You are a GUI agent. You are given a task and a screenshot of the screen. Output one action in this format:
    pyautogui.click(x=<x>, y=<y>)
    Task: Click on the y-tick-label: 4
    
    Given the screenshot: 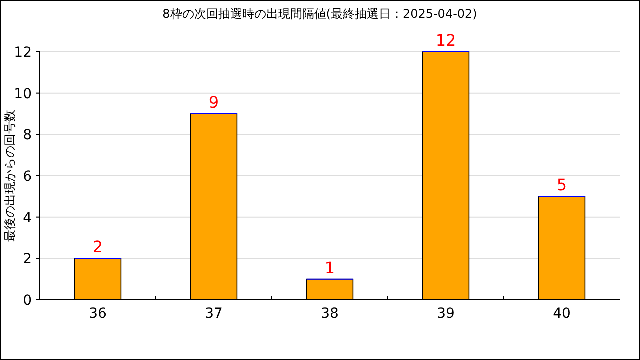 What is the action you would take?
    pyautogui.click(x=27, y=218)
    